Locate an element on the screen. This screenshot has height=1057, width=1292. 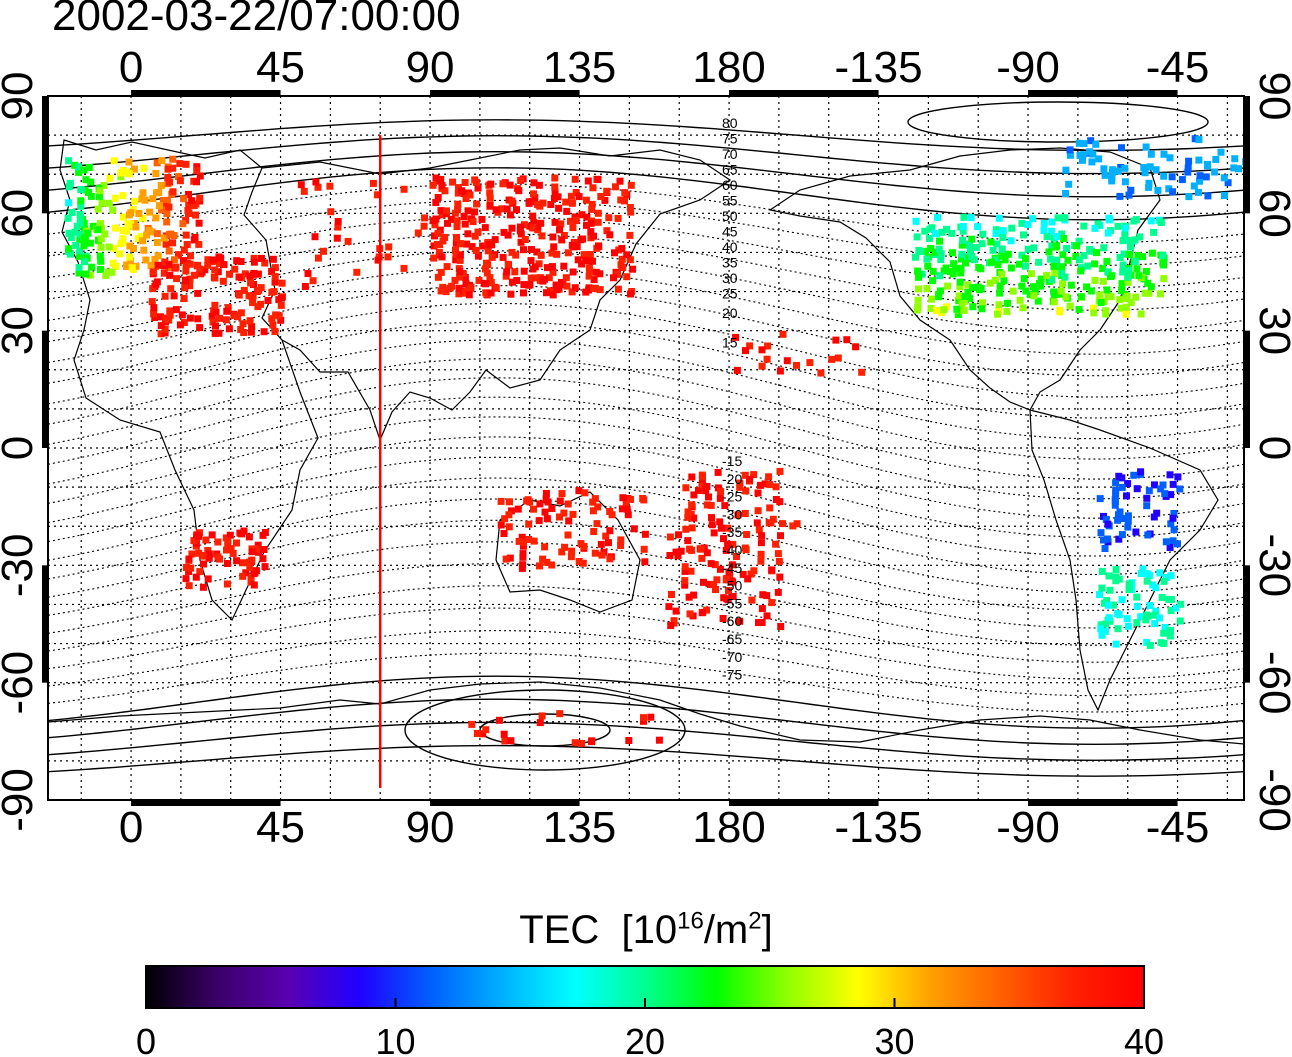
lat-tick-left: 60 is located at coordinates (21, 213).